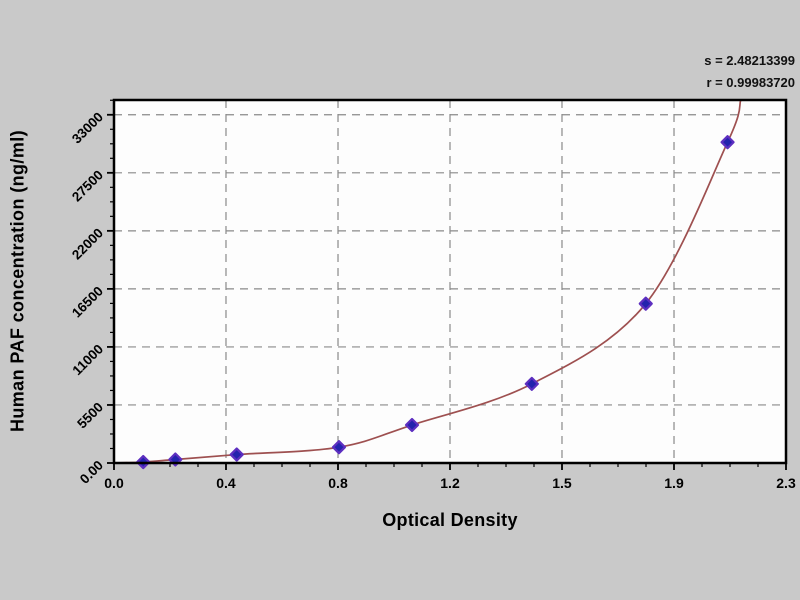  I want to click on y-axis-title: Human PAF concentration (ng/ml), so click(17, 281).